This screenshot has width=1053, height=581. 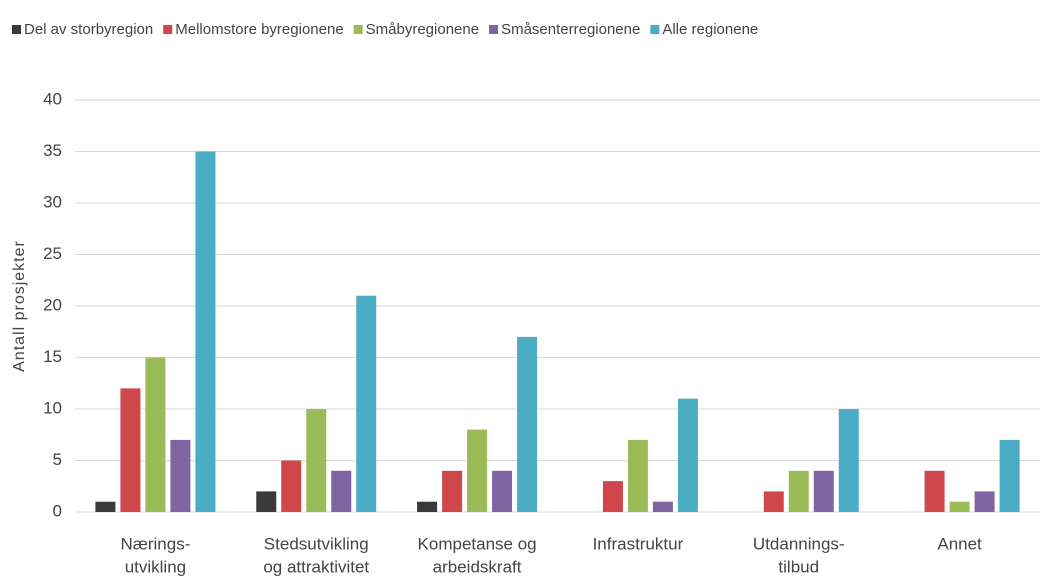 What do you see at coordinates (19, 306) in the screenshot?
I see `y-axis-label: Antall prosjekter` at bounding box center [19, 306].